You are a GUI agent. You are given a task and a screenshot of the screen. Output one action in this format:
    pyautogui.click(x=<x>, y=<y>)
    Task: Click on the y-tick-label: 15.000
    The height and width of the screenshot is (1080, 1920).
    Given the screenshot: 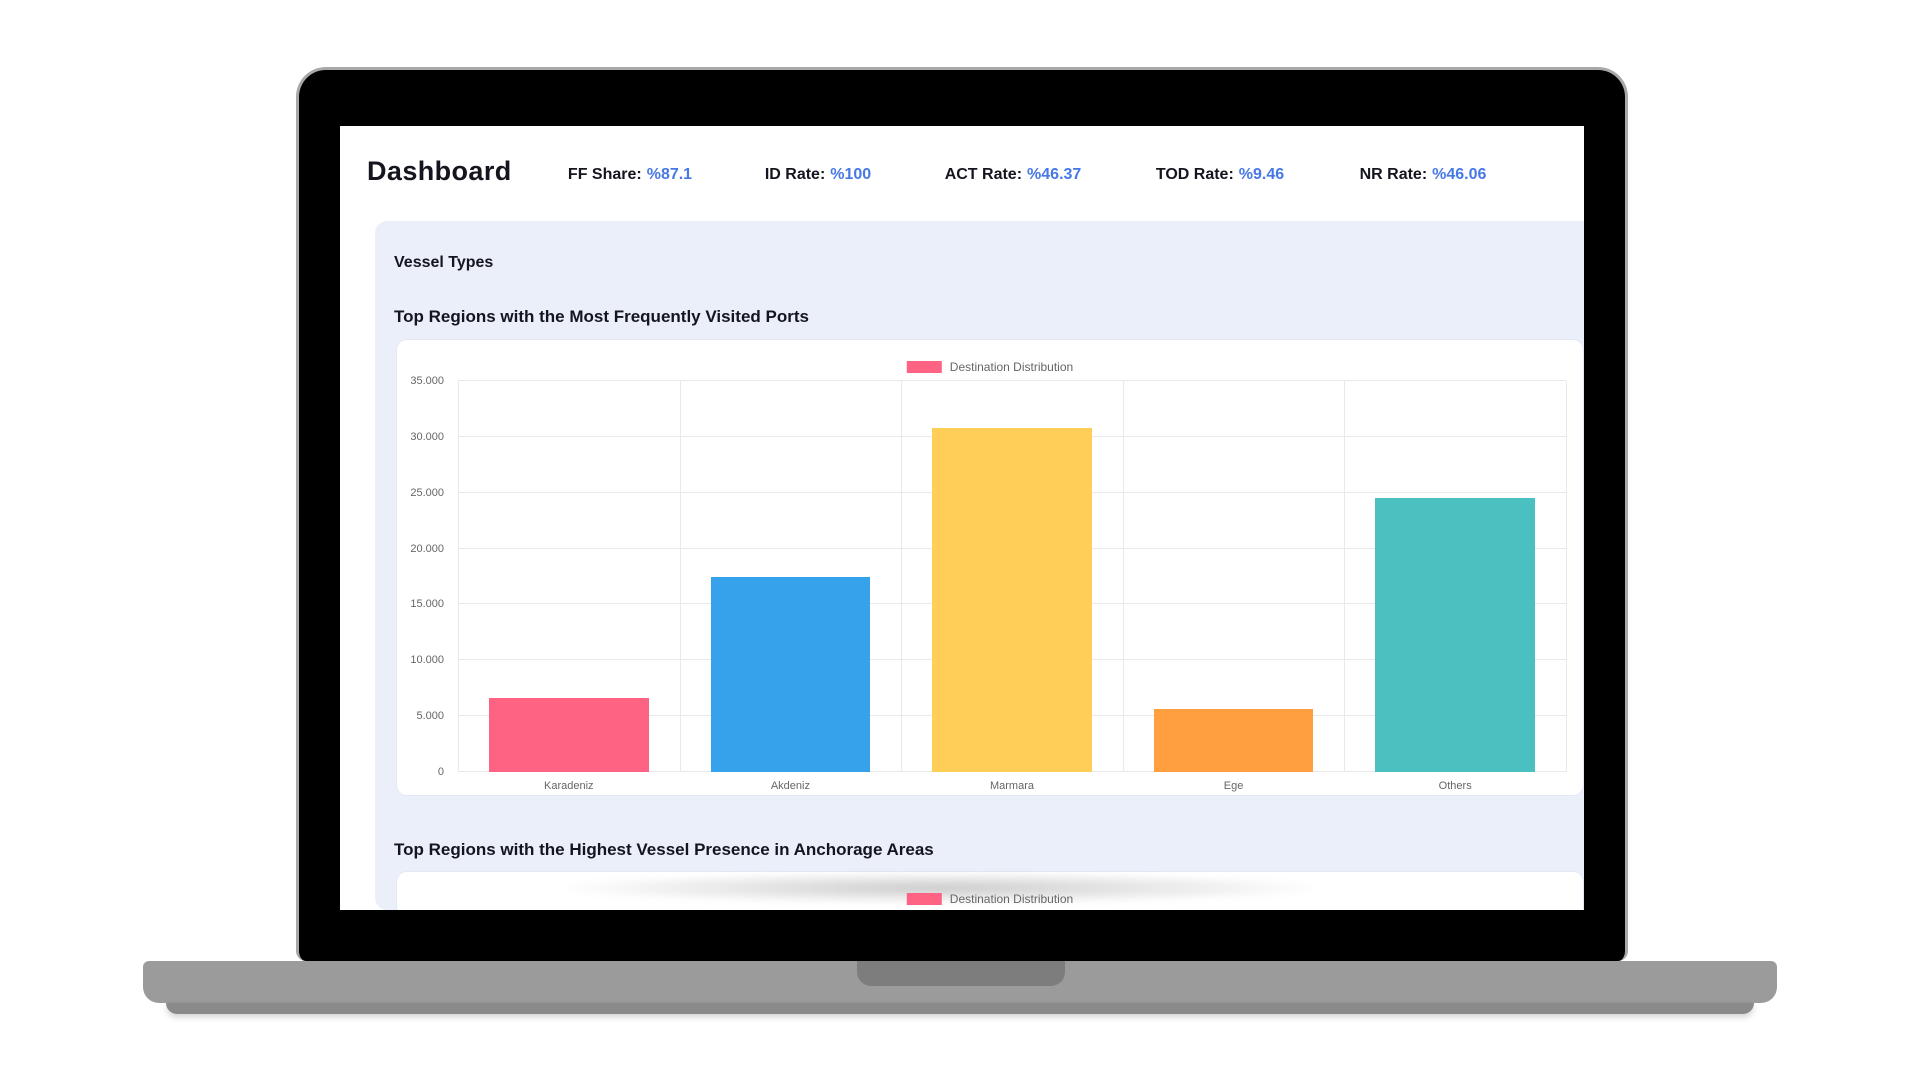 What is the action you would take?
    pyautogui.click(x=427, y=604)
    